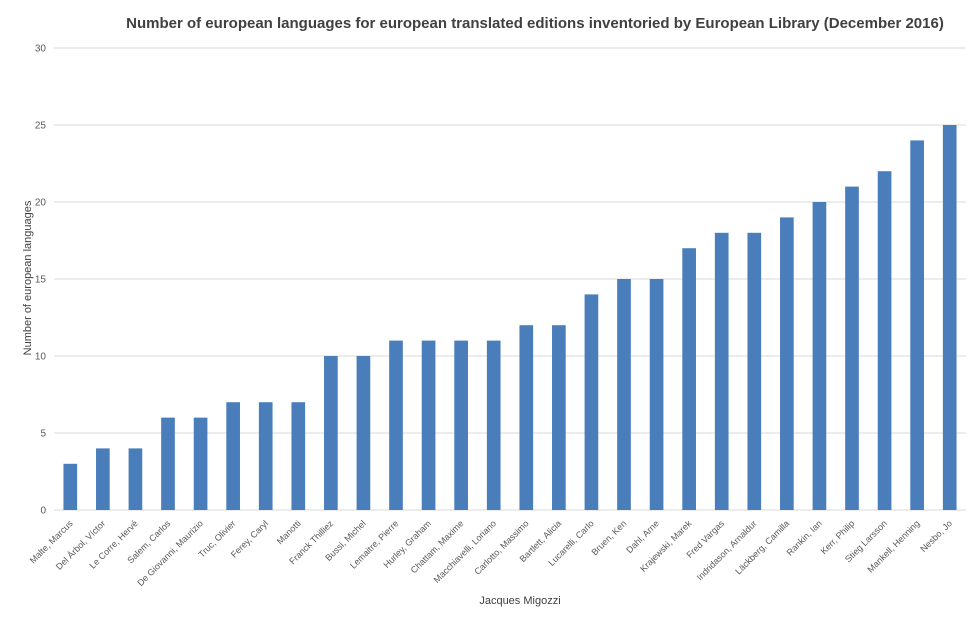 The height and width of the screenshot is (618, 977). Describe the element at coordinates (43, 434) in the screenshot. I see `y-tick-label: 5` at that location.